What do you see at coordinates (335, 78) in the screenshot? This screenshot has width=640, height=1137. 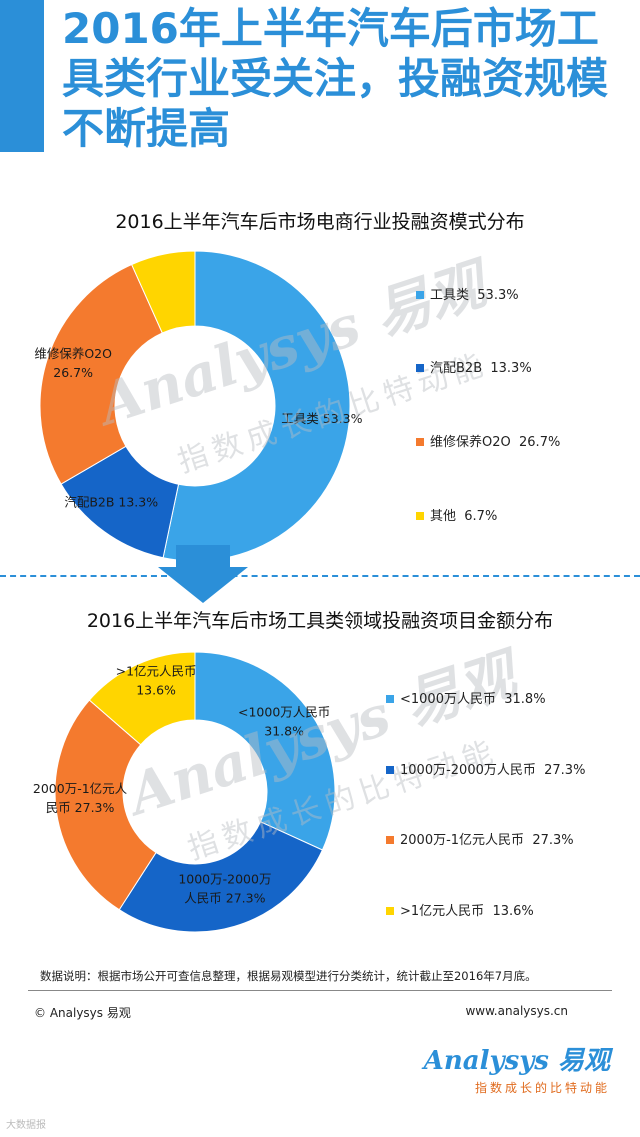 I see `page-headline: 2016年上半年汽车后市场工具类行业受关注，投融资规模不断提高` at bounding box center [335, 78].